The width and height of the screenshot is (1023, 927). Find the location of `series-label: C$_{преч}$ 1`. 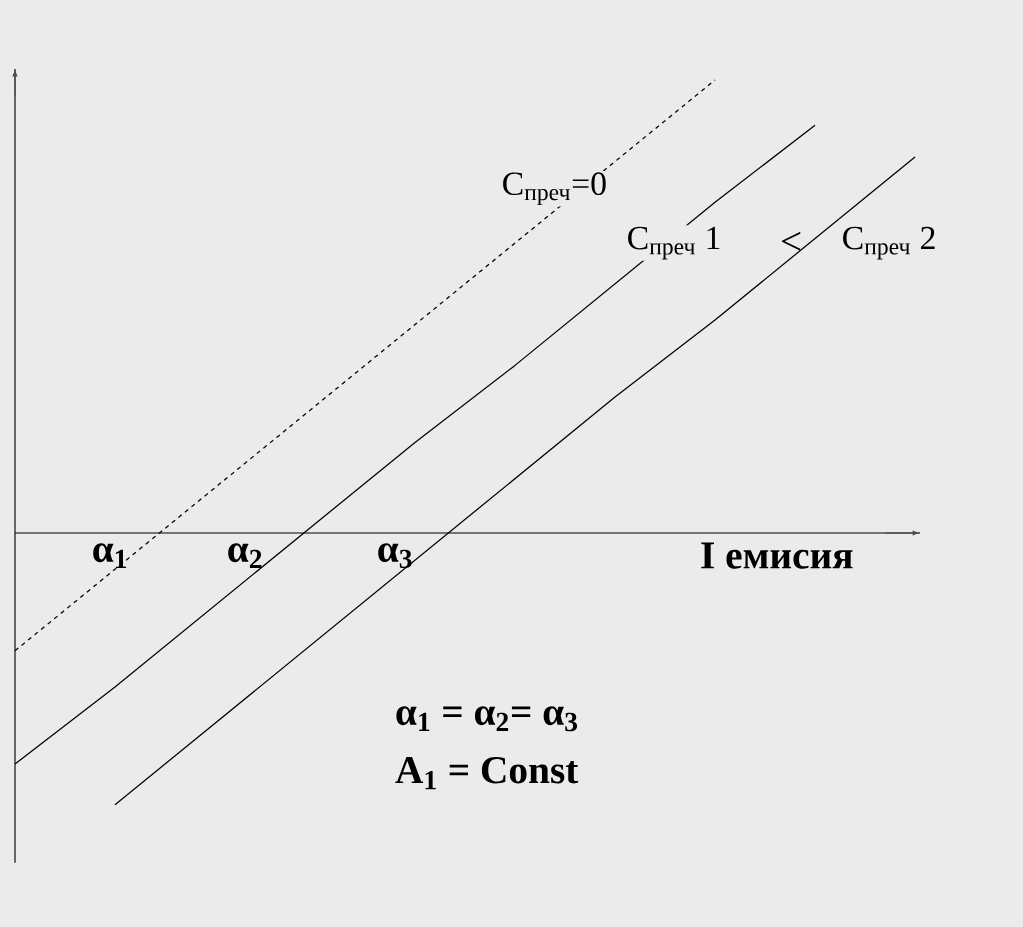

series-label: C$_{преч}$ 1 is located at coordinates (674, 243).